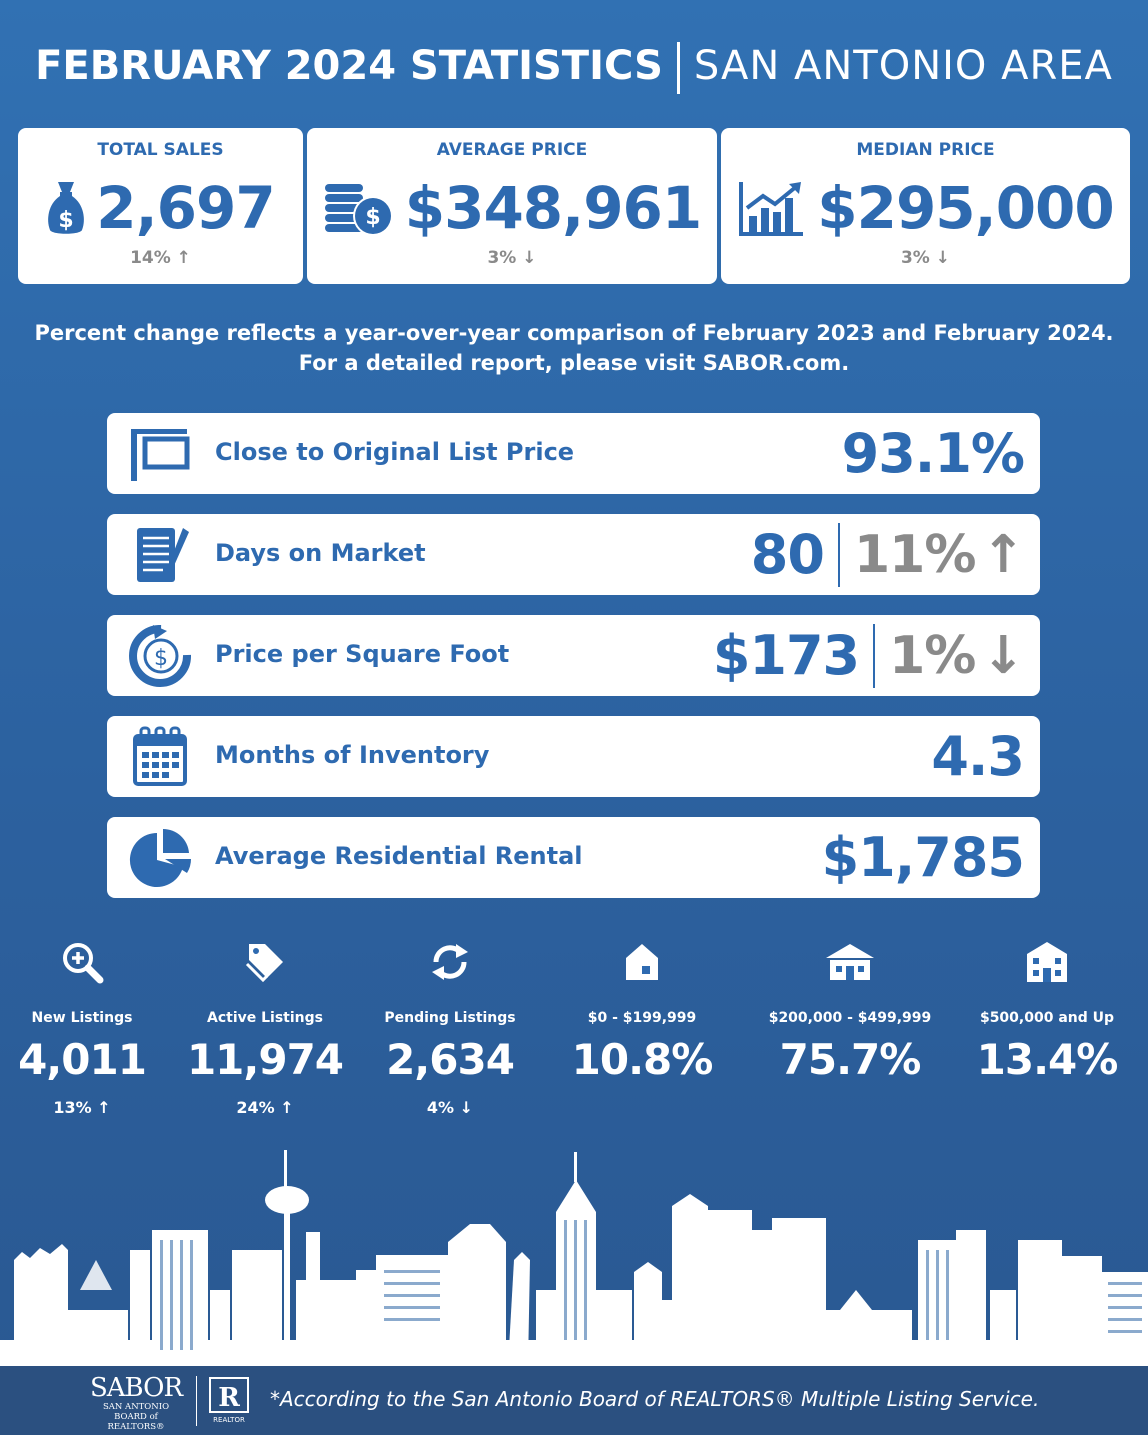 The height and width of the screenshot is (1435, 1148). I want to click on price-range-high-stat: $500,000 and Up 13.4%, so click(1047, 1013).